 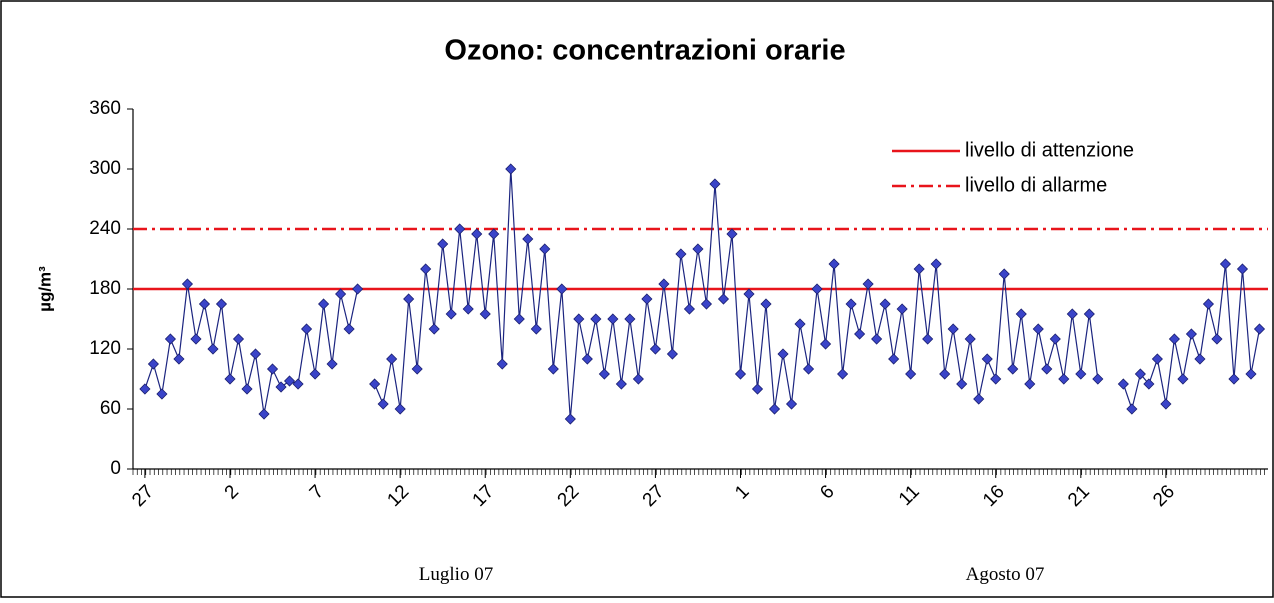 I want to click on chart-title: Ozono: concentrazioni orarie, so click(x=644, y=51).